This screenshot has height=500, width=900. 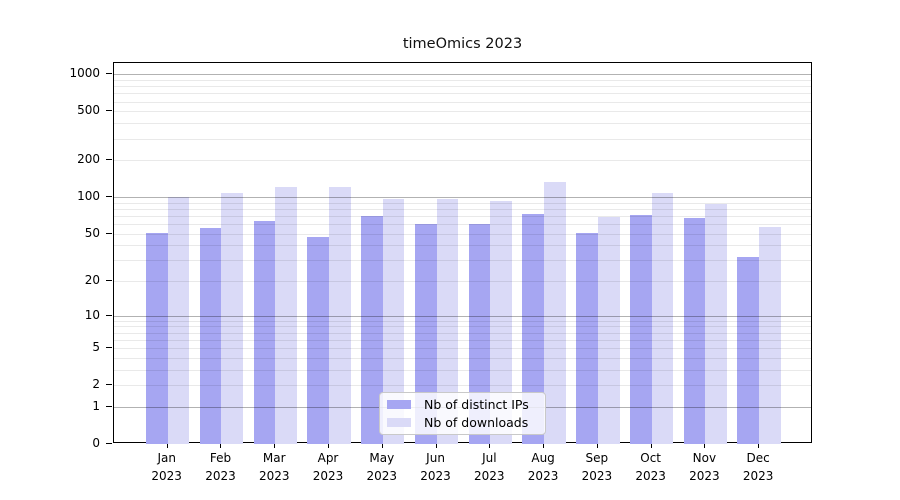 I want to click on legend-item-downloads: Nb of downloads, so click(x=466, y=422).